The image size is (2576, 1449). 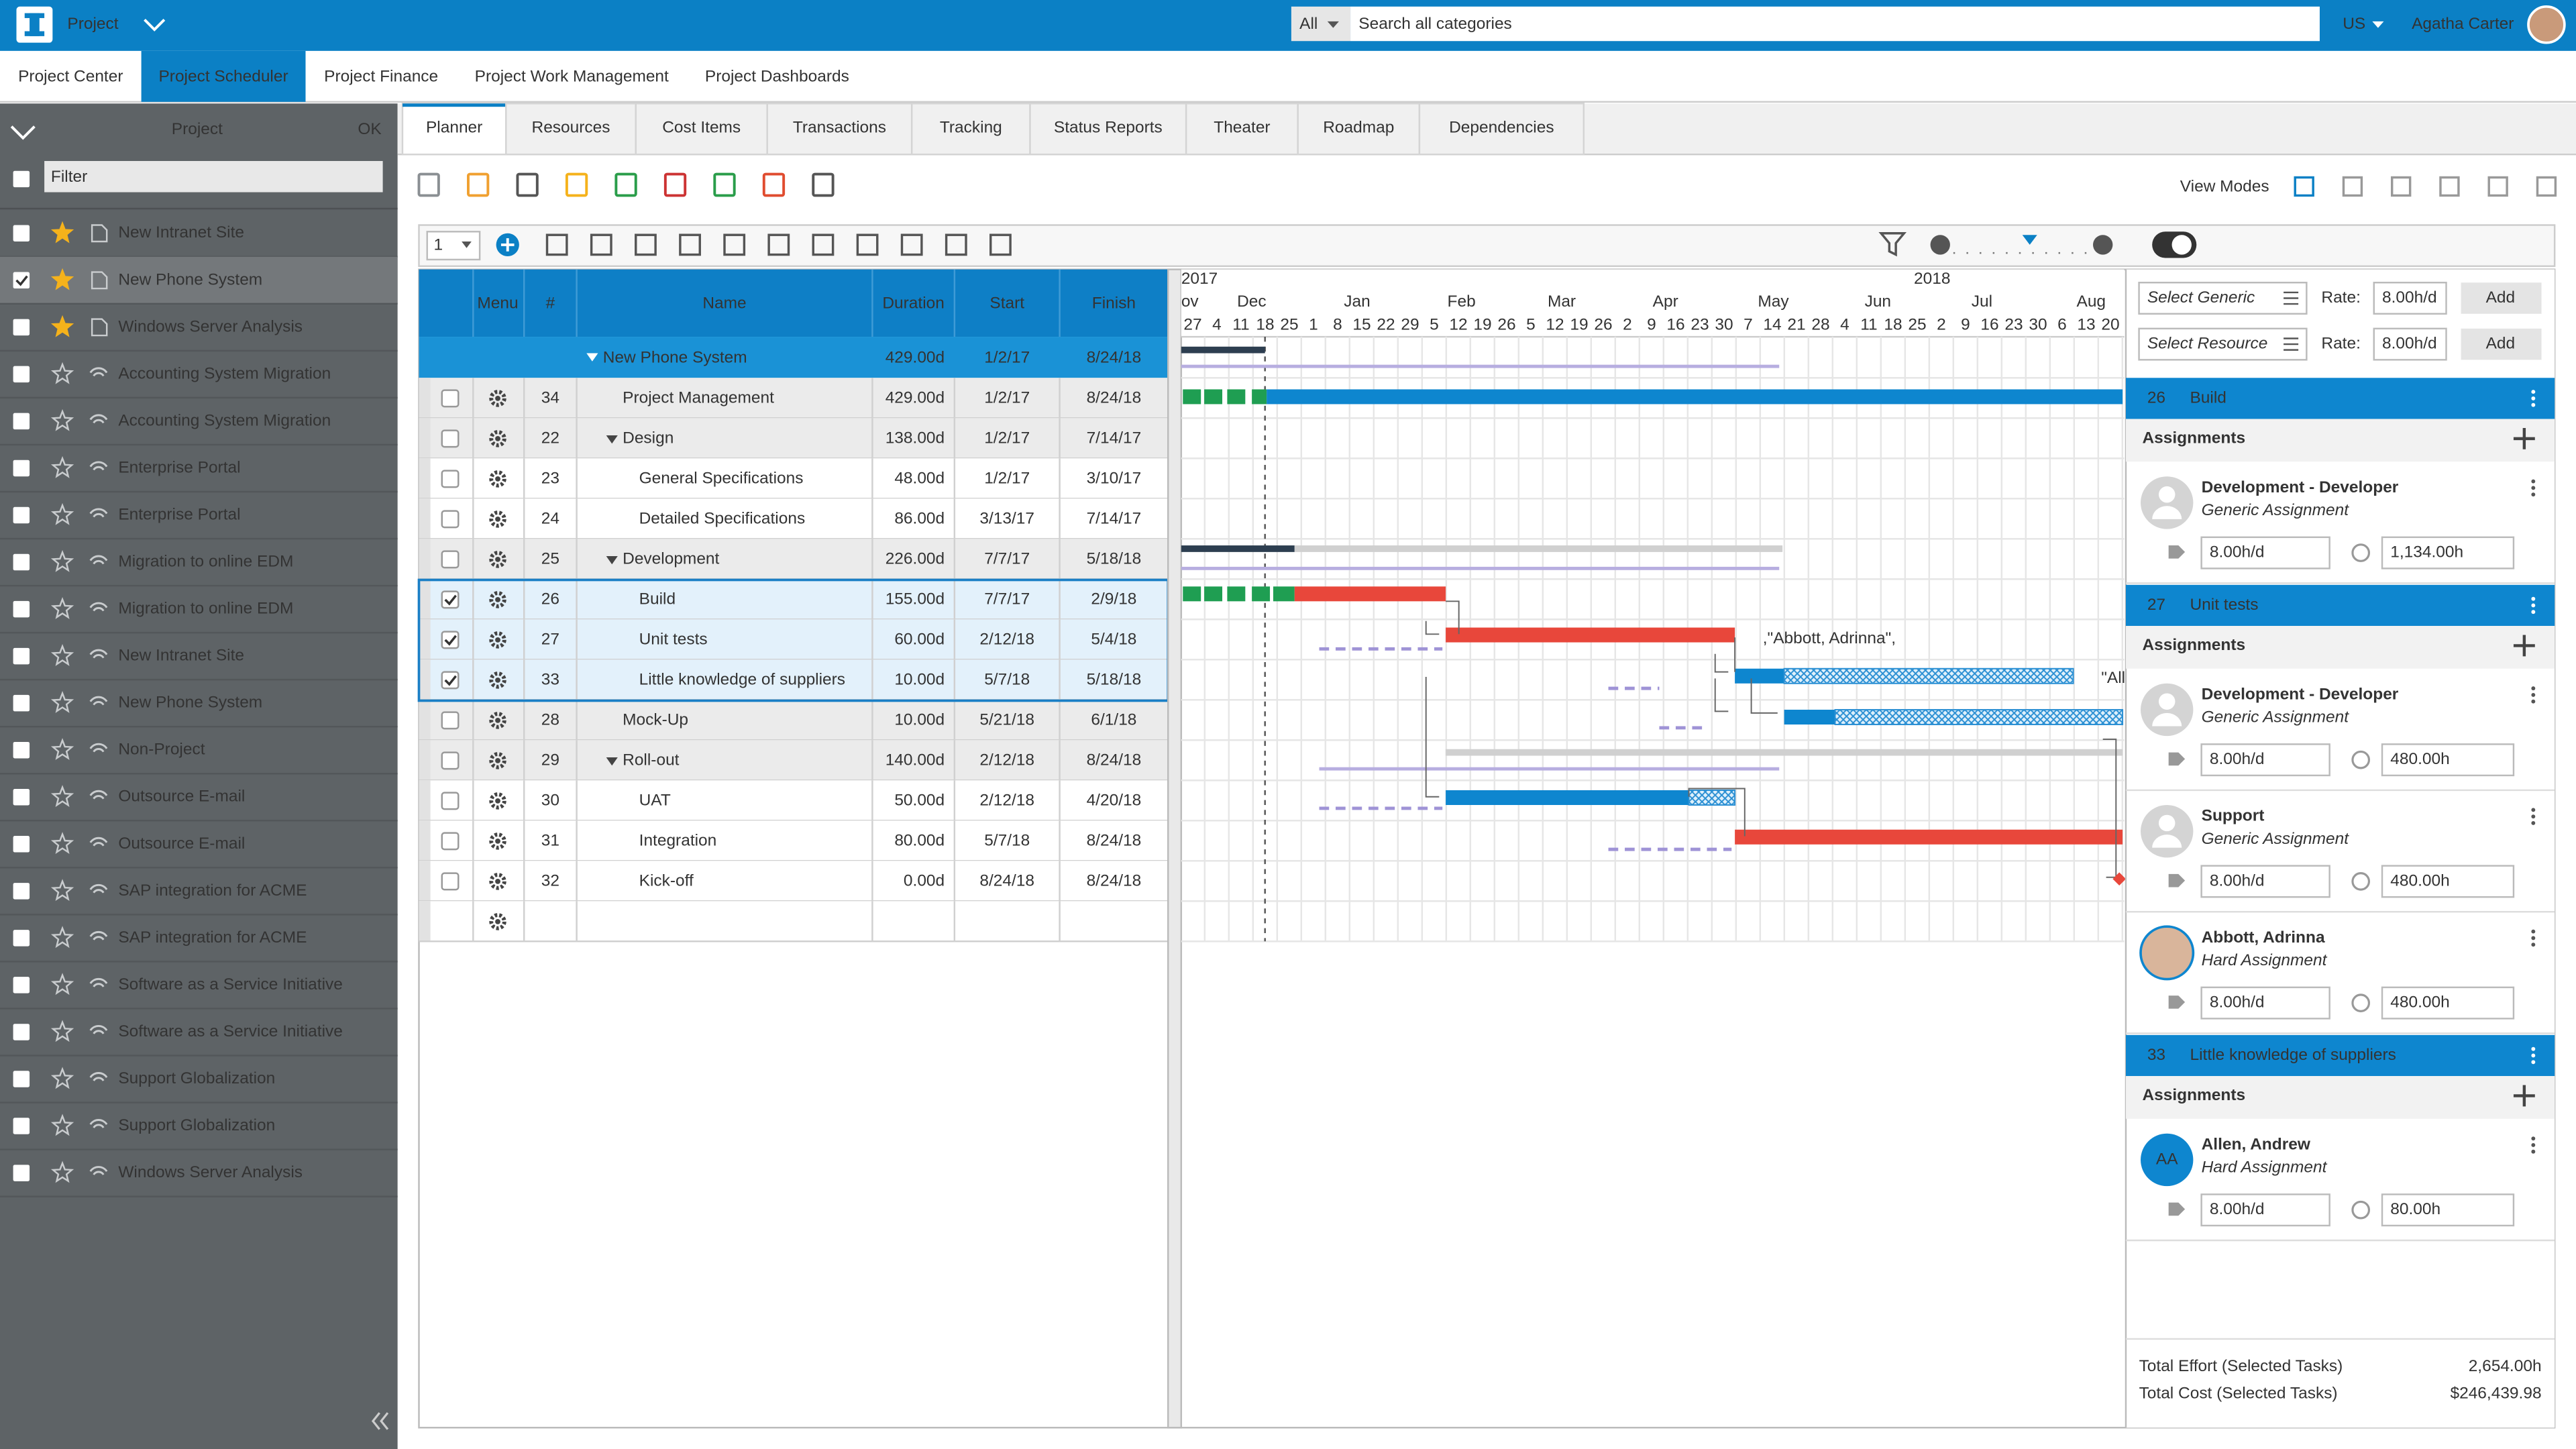 What do you see at coordinates (161, 750) in the screenshot?
I see `project-name: Non-Project` at bounding box center [161, 750].